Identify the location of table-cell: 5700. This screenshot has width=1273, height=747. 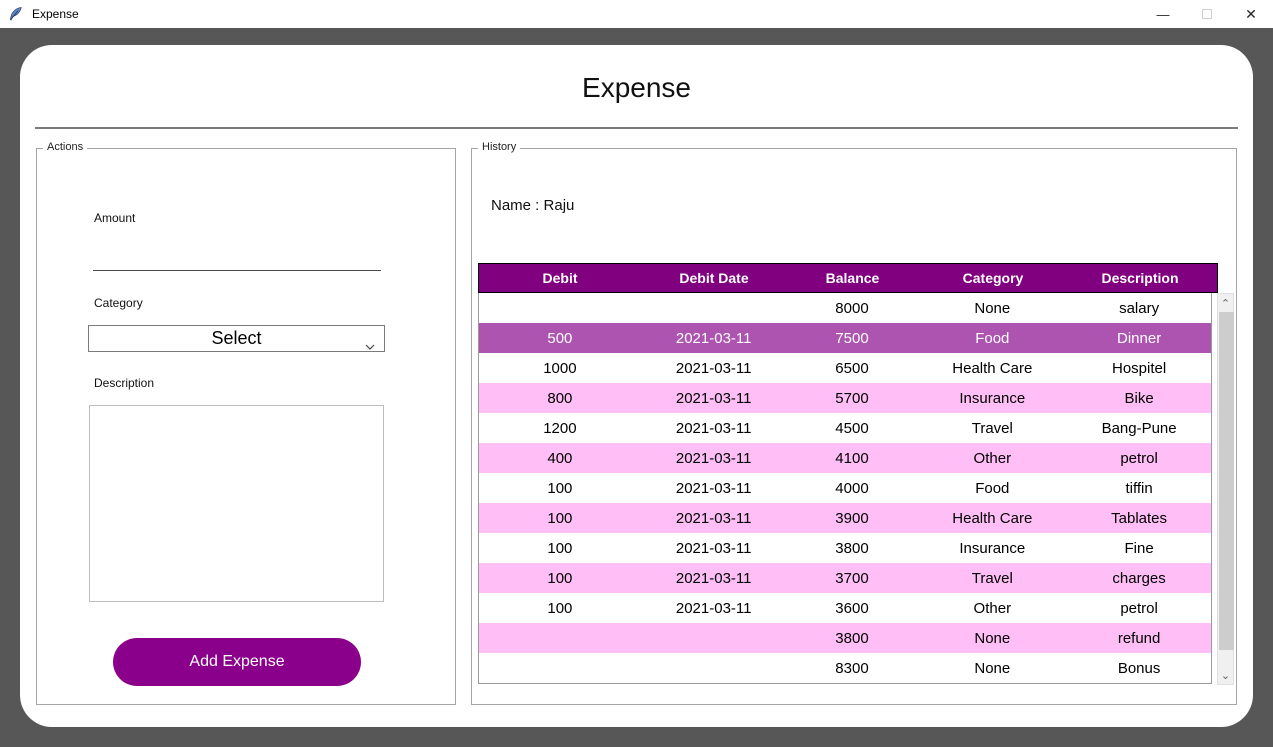
(852, 398).